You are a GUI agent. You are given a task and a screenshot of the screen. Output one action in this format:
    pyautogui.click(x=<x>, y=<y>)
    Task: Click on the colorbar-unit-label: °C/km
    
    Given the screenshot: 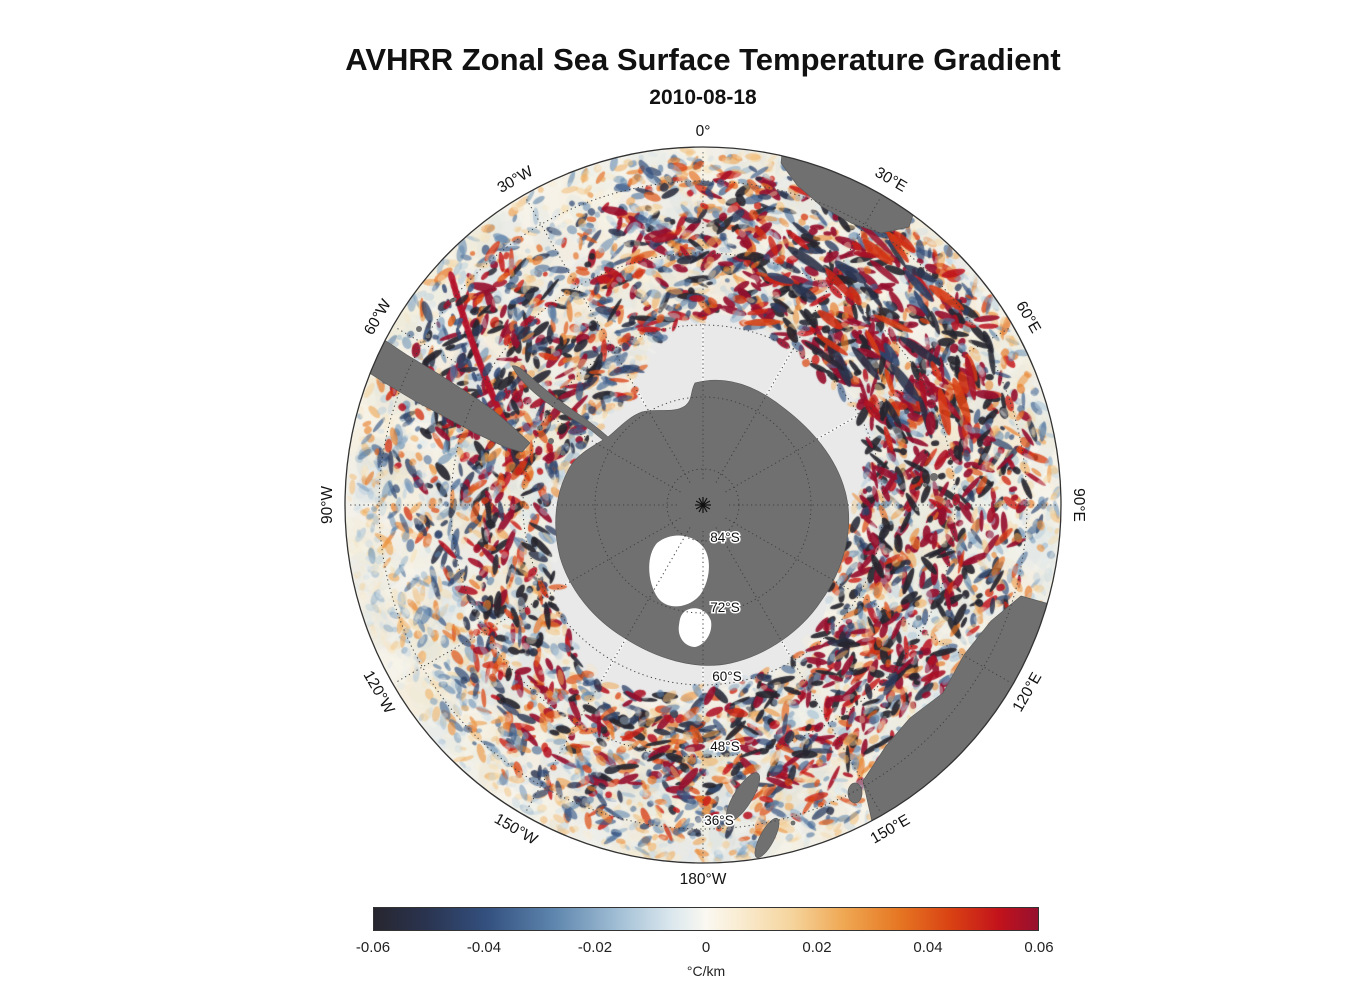 What is the action you would take?
    pyautogui.click(x=706, y=971)
    